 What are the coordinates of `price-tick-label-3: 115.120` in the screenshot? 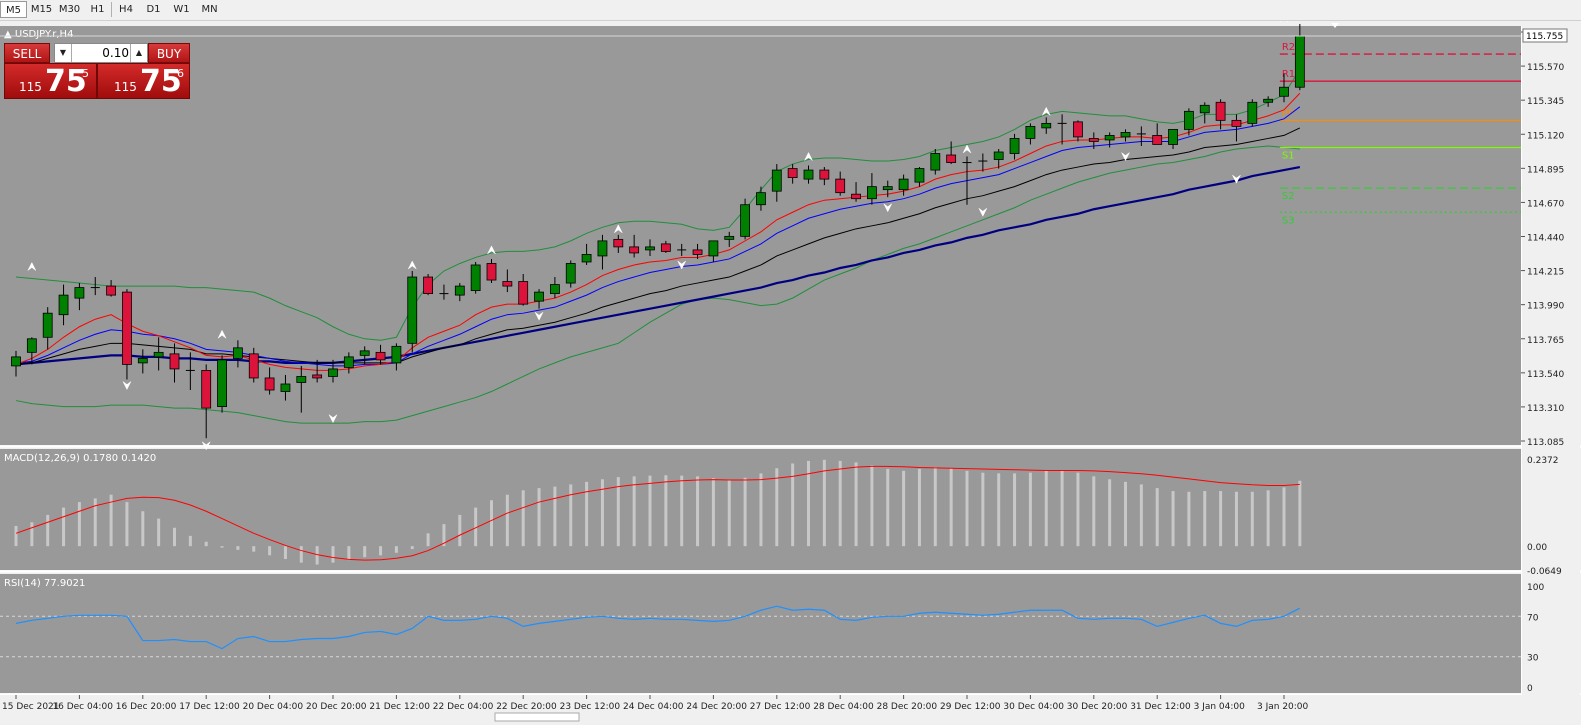 It's located at (1545, 136).